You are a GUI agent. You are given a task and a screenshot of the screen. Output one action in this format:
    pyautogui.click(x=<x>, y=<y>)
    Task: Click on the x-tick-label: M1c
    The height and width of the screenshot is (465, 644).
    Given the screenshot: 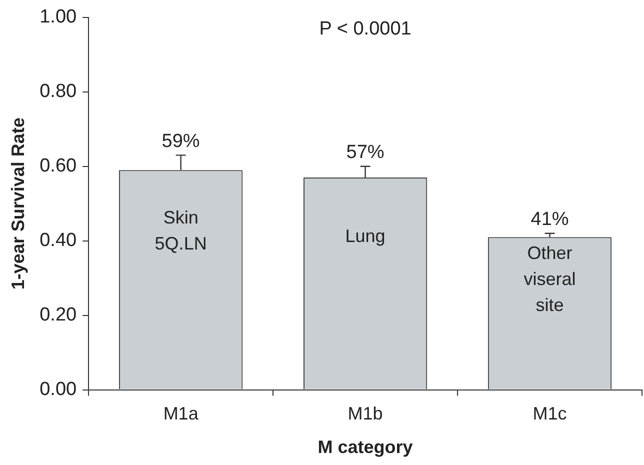 What is the action you would take?
    pyautogui.click(x=549, y=414)
    